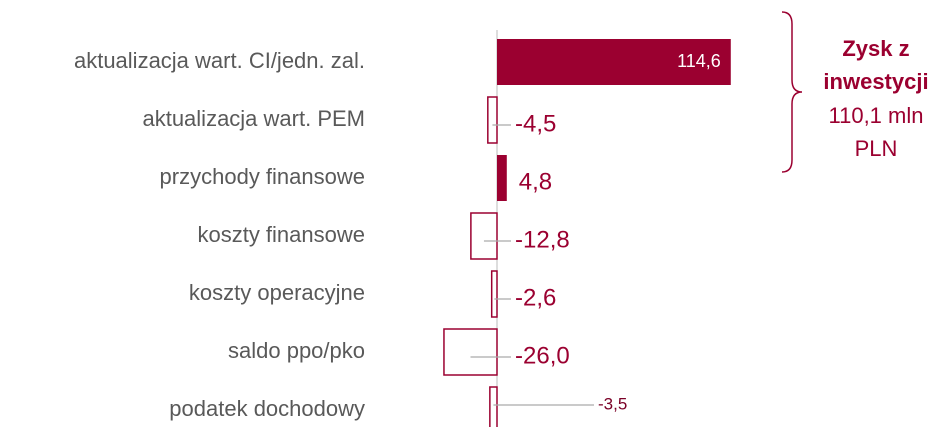  I want to click on brace, so click(792, 92).